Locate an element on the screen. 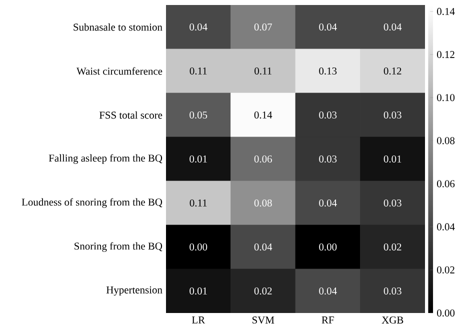 The width and height of the screenshot is (474, 335). data-label: 0.12 is located at coordinates (393, 71).